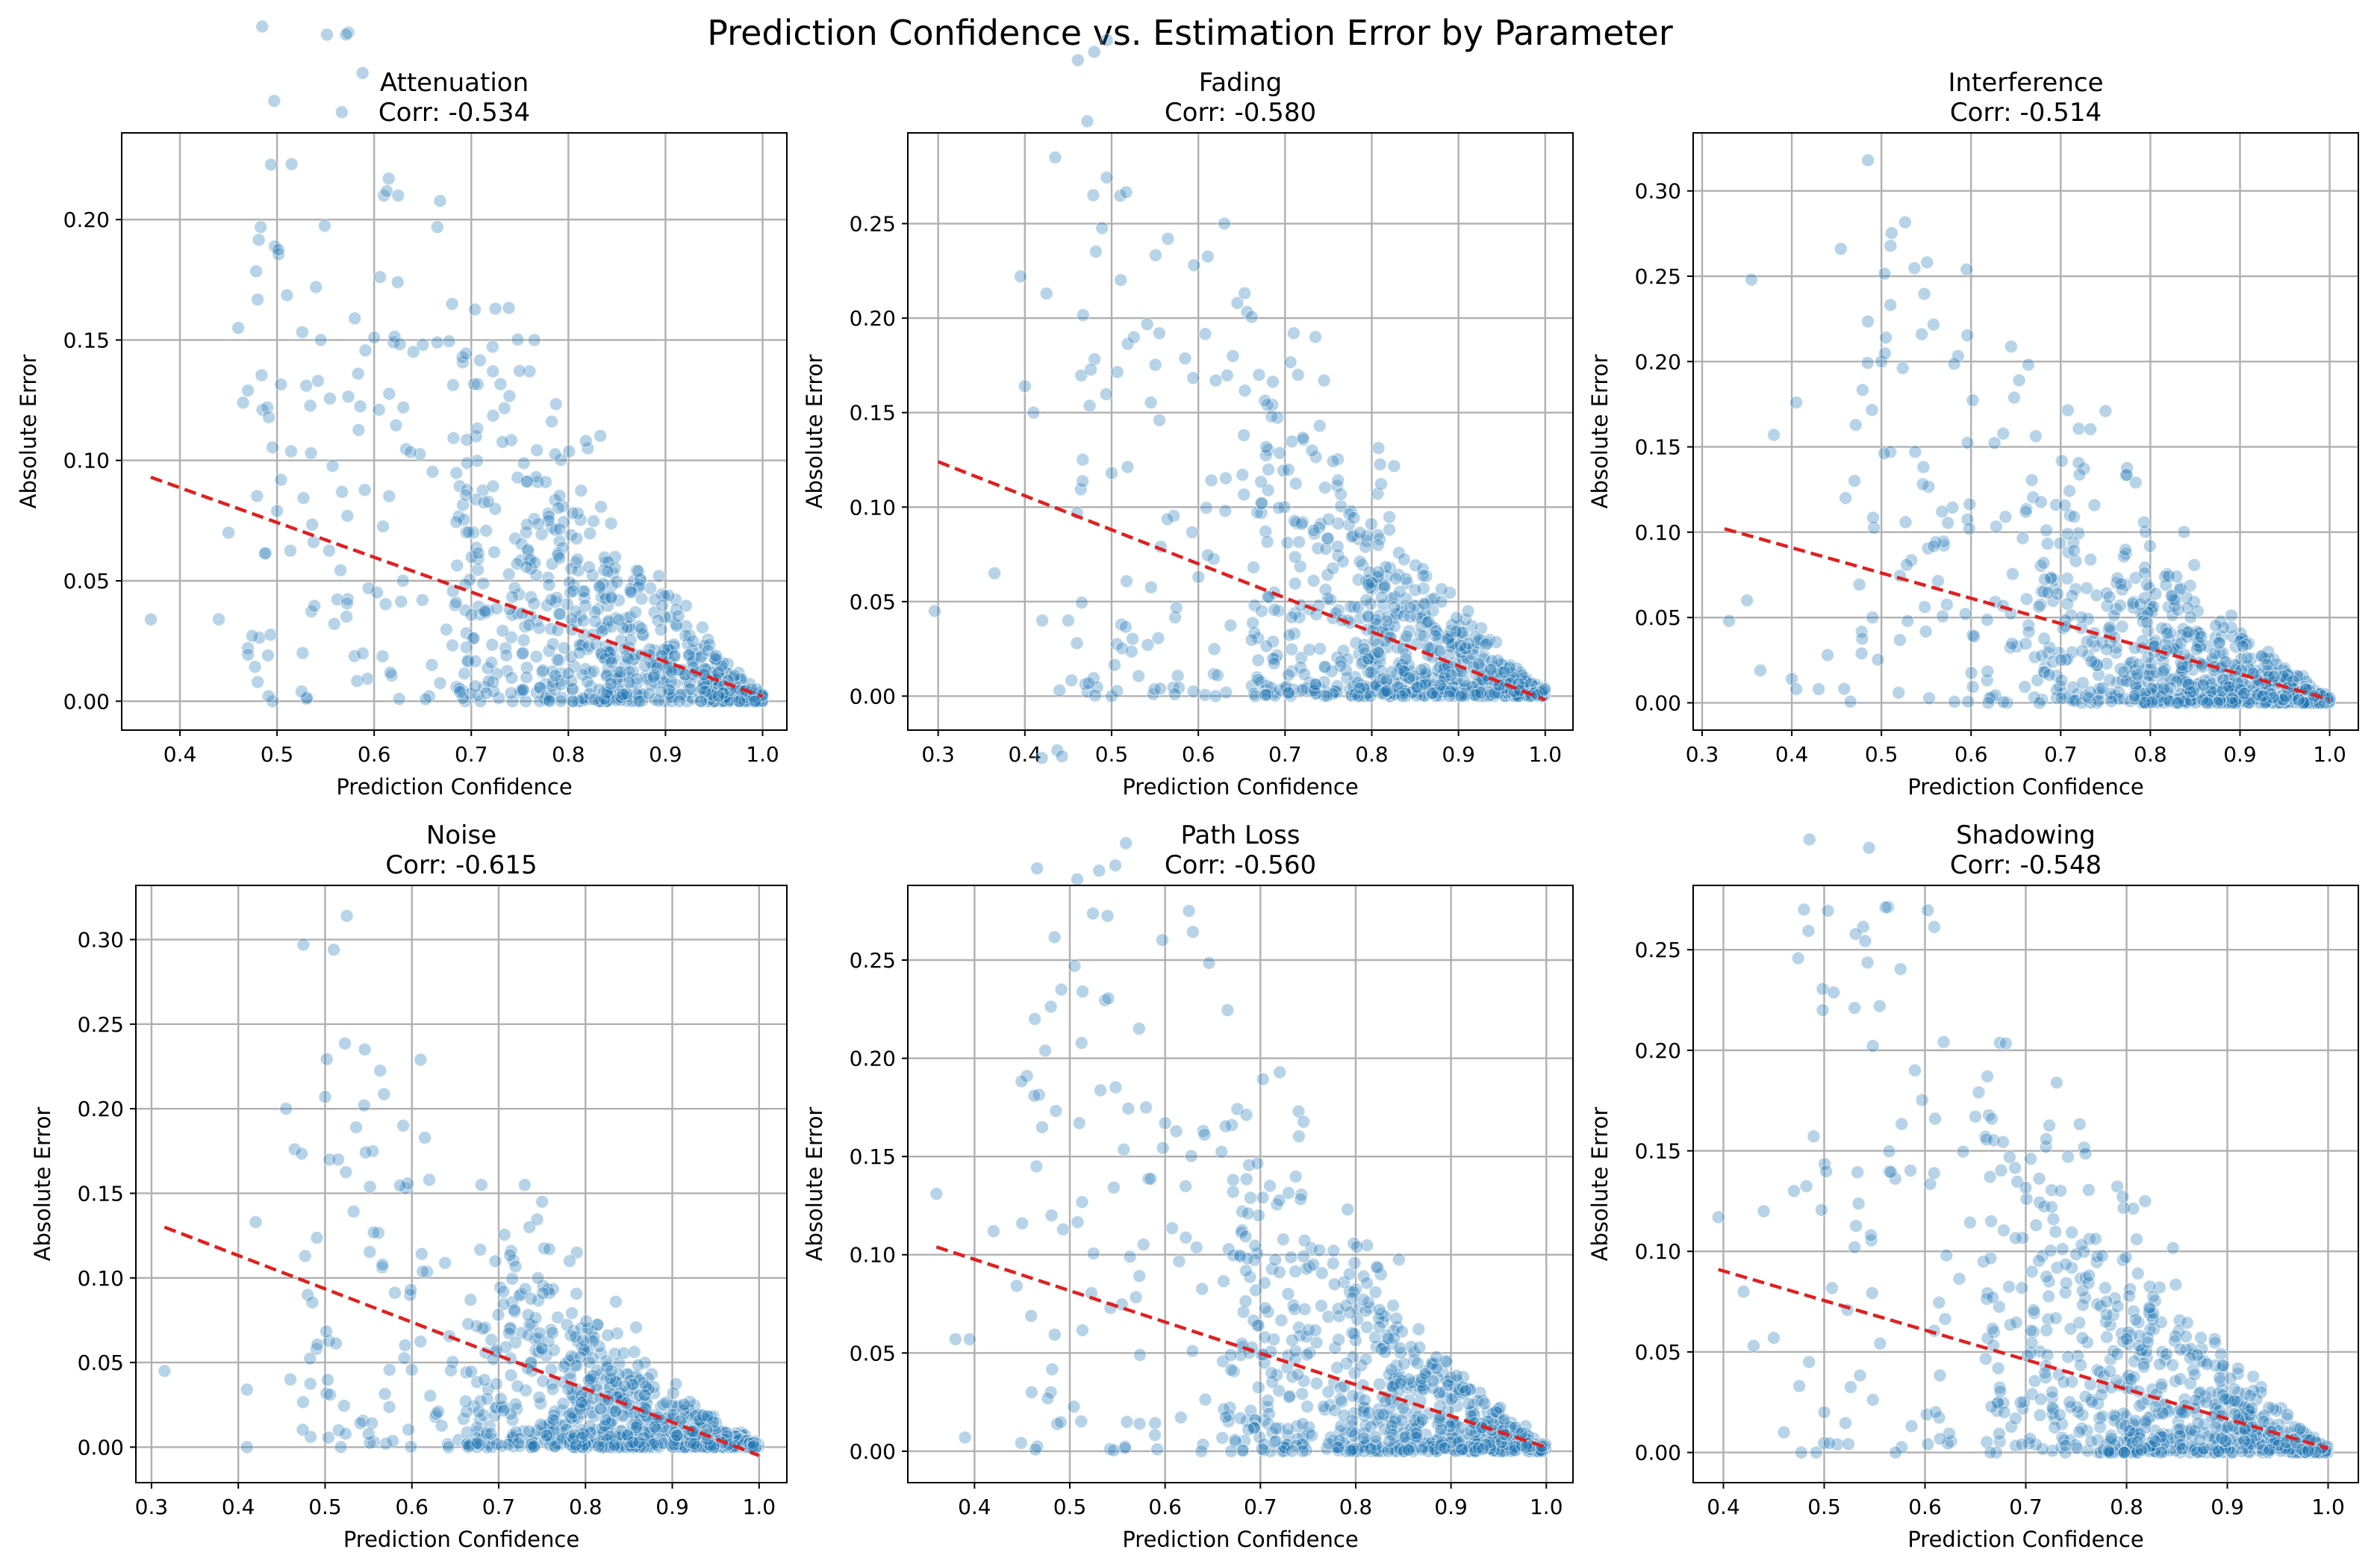 The height and width of the screenshot is (1567, 2380). Describe the element at coordinates (873, 224) in the screenshot. I see `y-tick-label: 0.25` at that location.